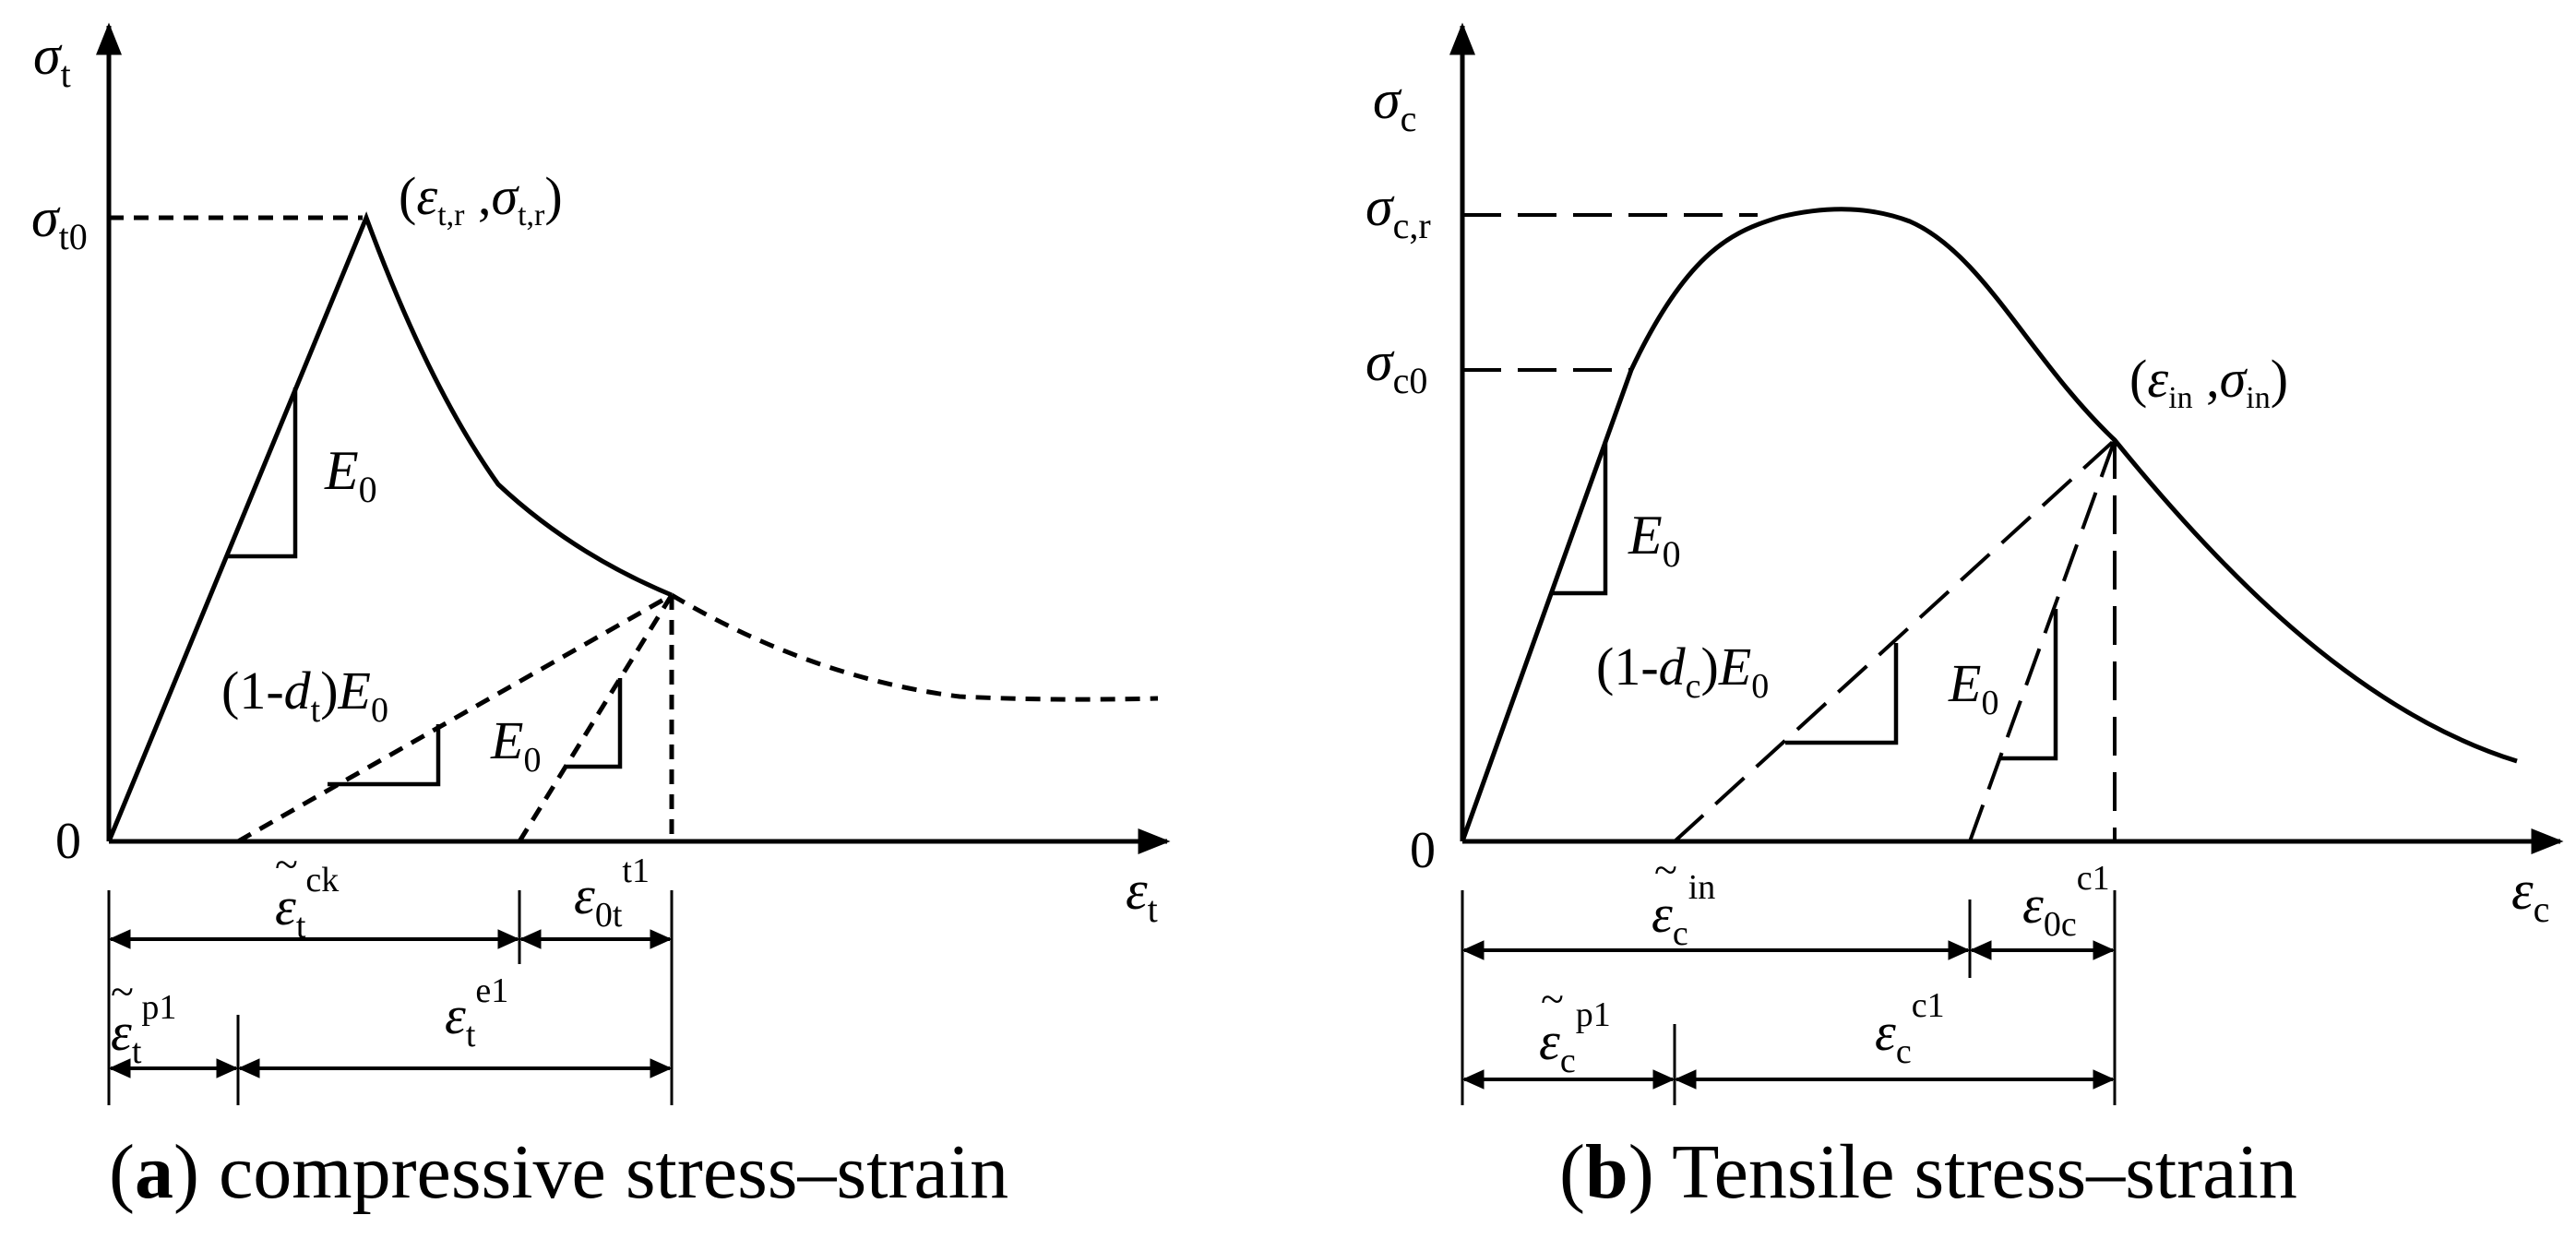 Image resolution: width=2576 pixels, height=1239 pixels. I want to click on panel-b-dim-0c-label: ε0cc1, so click(2066, 901).